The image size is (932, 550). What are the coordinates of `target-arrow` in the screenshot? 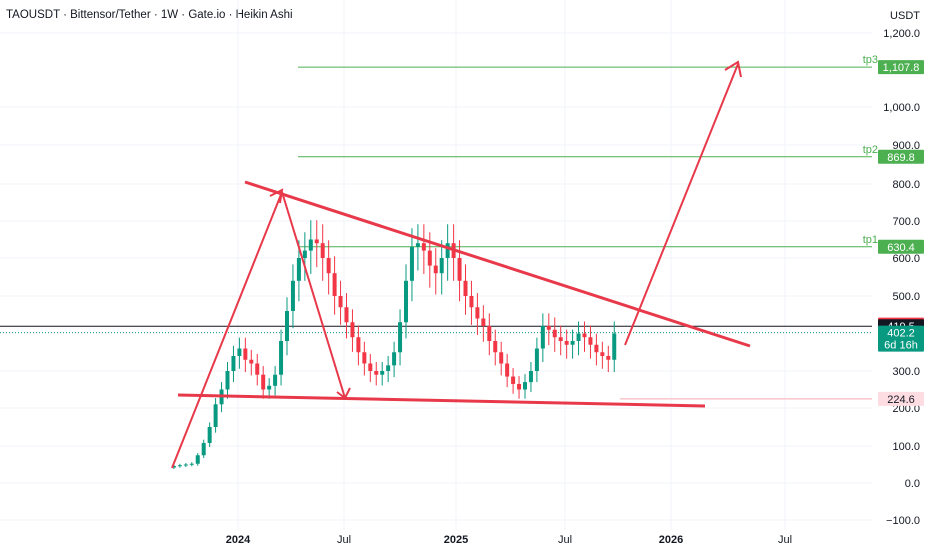 It's located at (681, 204).